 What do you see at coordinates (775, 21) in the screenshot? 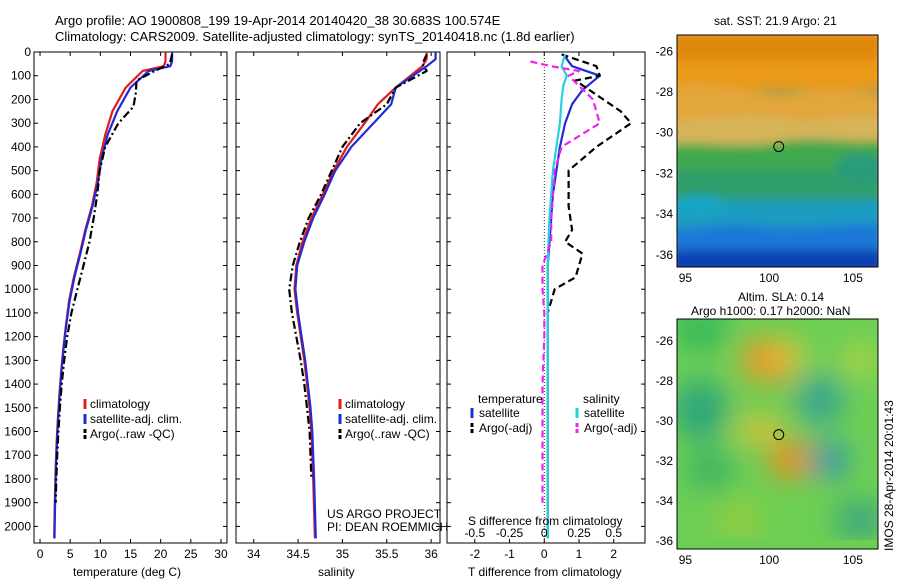
I see `sst-map-title: sat. SST: 21.9 Argo: 21` at bounding box center [775, 21].